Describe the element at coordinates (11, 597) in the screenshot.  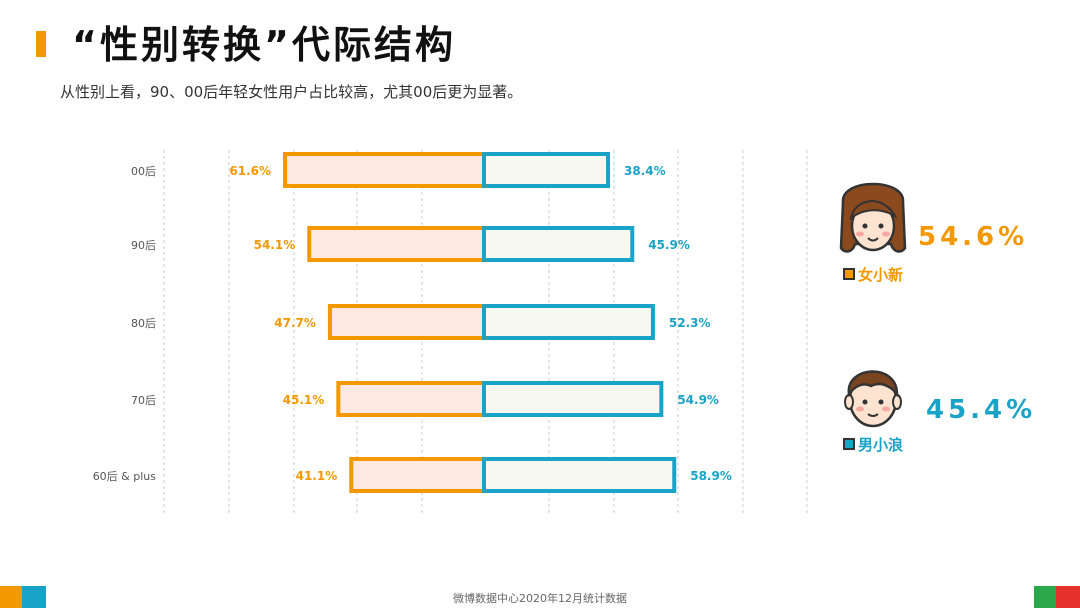
I see `corner-orange-block` at that location.